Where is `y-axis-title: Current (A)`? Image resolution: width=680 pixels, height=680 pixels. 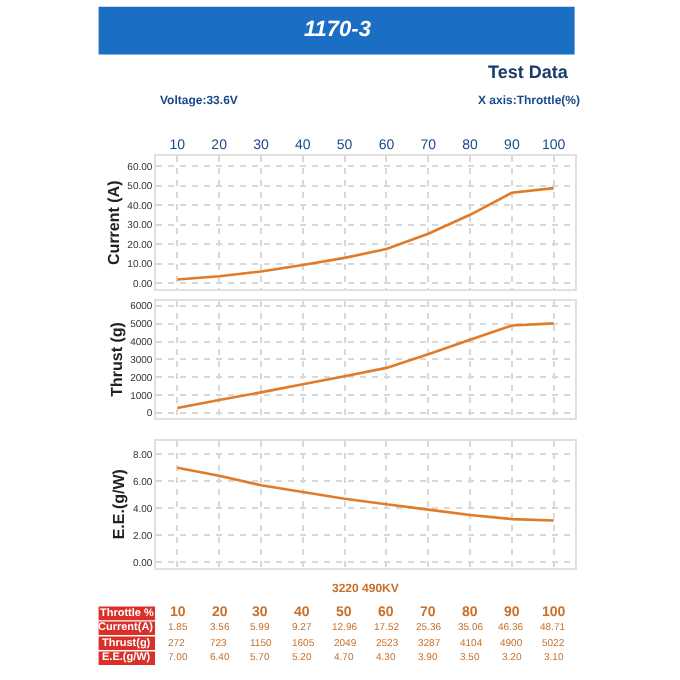
y-axis-title: Current (A) is located at coordinates (113, 222).